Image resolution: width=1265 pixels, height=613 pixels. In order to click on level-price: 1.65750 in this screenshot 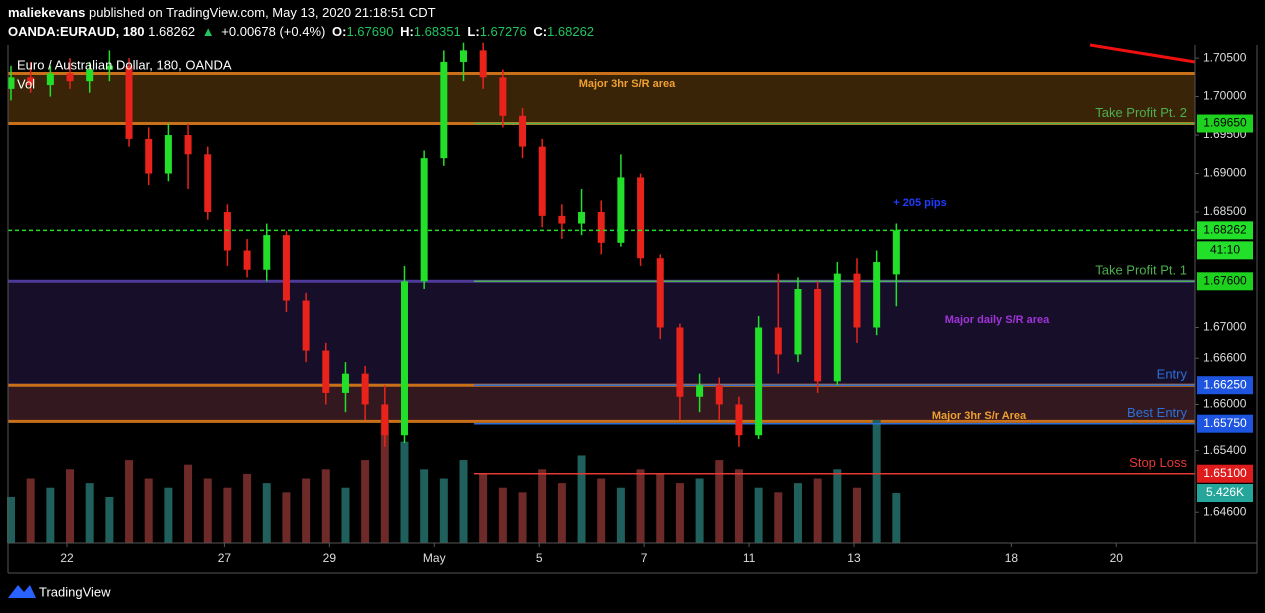, I will do `click(1225, 423)`.